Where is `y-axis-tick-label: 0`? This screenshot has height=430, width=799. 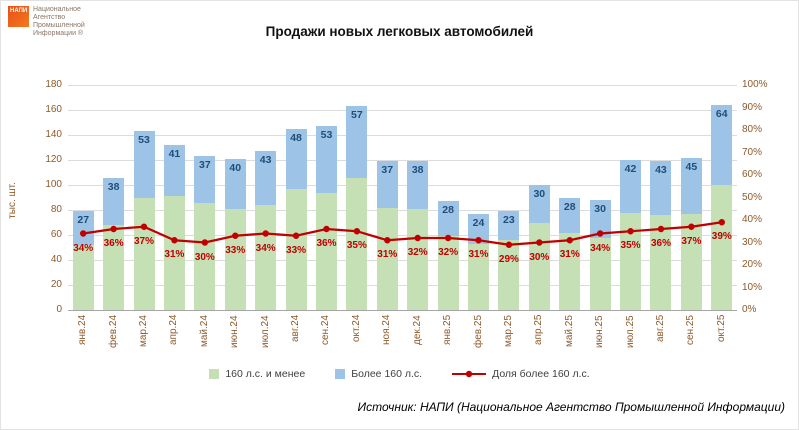
y-axis-tick-label: 0 is located at coordinates (59, 309).